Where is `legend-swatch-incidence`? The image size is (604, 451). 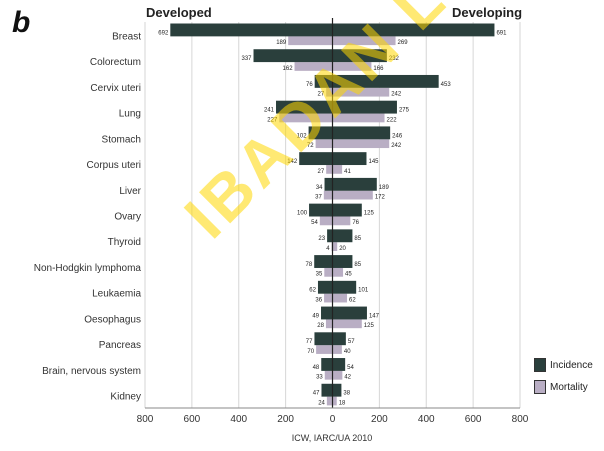
legend-swatch-incidence is located at coordinates (540, 365).